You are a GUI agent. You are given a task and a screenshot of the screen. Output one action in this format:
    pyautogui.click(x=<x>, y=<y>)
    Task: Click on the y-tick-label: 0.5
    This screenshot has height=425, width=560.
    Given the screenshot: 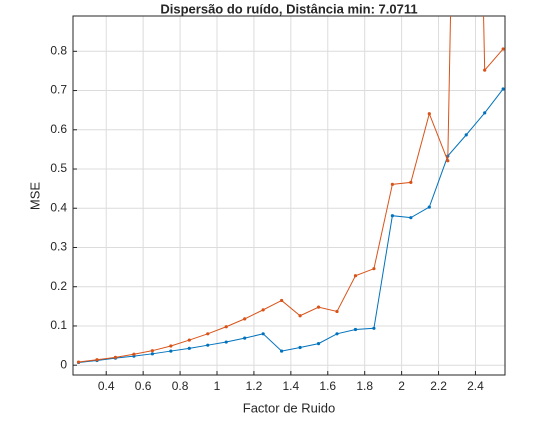 What is the action you would take?
    pyautogui.click(x=58, y=168)
    